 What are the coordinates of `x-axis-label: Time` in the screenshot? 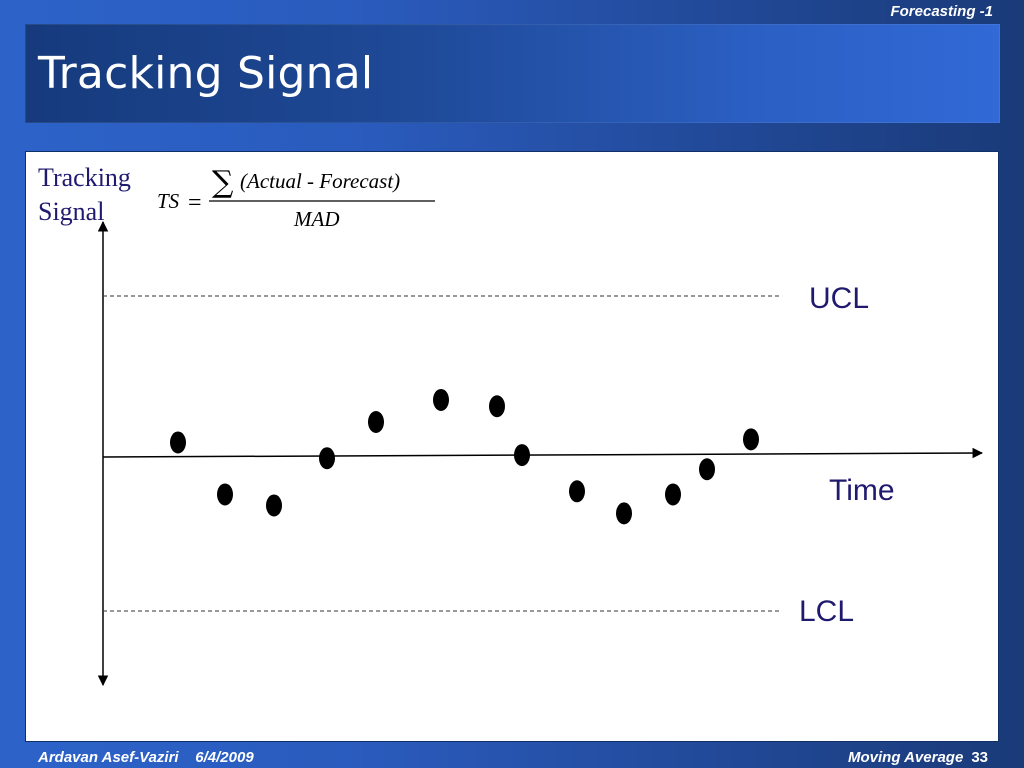 It's located at (862, 490).